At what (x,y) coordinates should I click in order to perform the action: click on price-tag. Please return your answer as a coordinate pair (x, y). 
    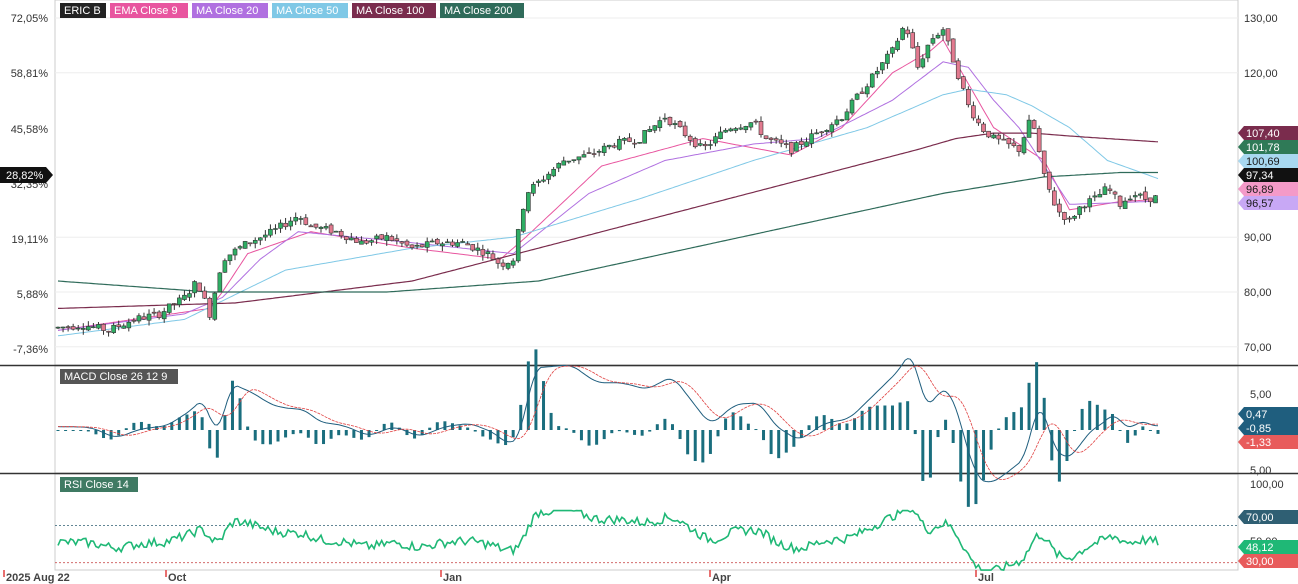
    Looking at the image, I should click on (1268, 161).